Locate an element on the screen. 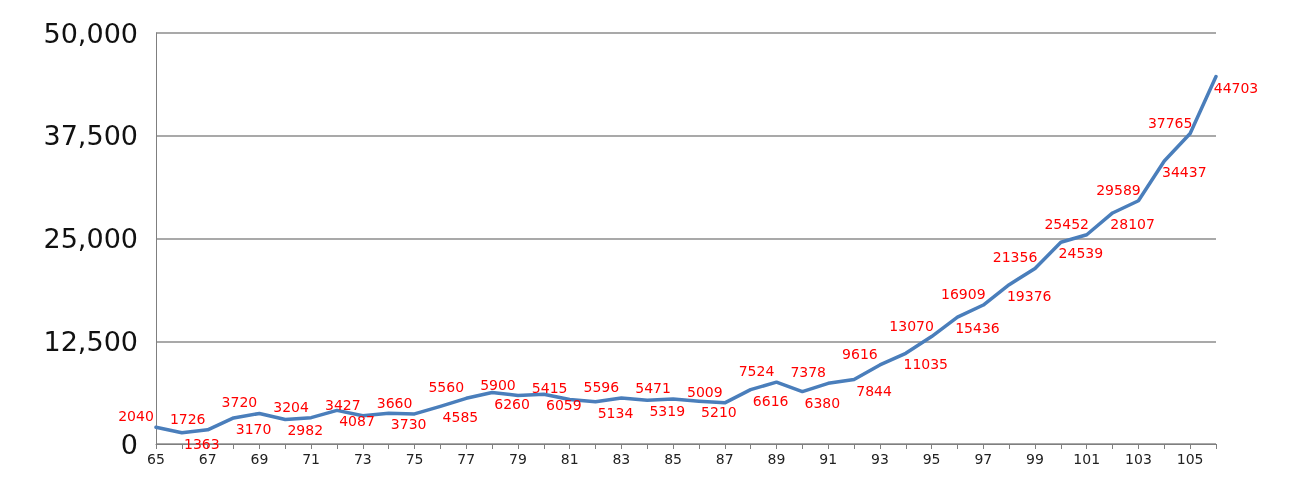 Image resolution: width=1290 pixels, height=489 pixels. x-tick-label: 95 is located at coordinates (931, 459).